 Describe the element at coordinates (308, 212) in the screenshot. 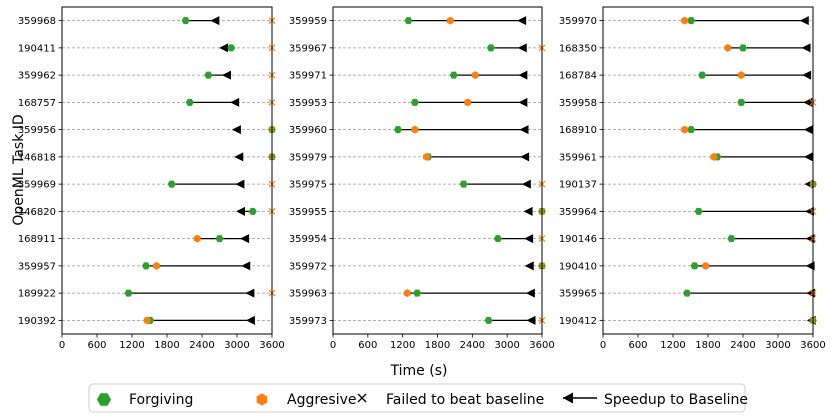

I see `y-tick-label: 359955` at that location.